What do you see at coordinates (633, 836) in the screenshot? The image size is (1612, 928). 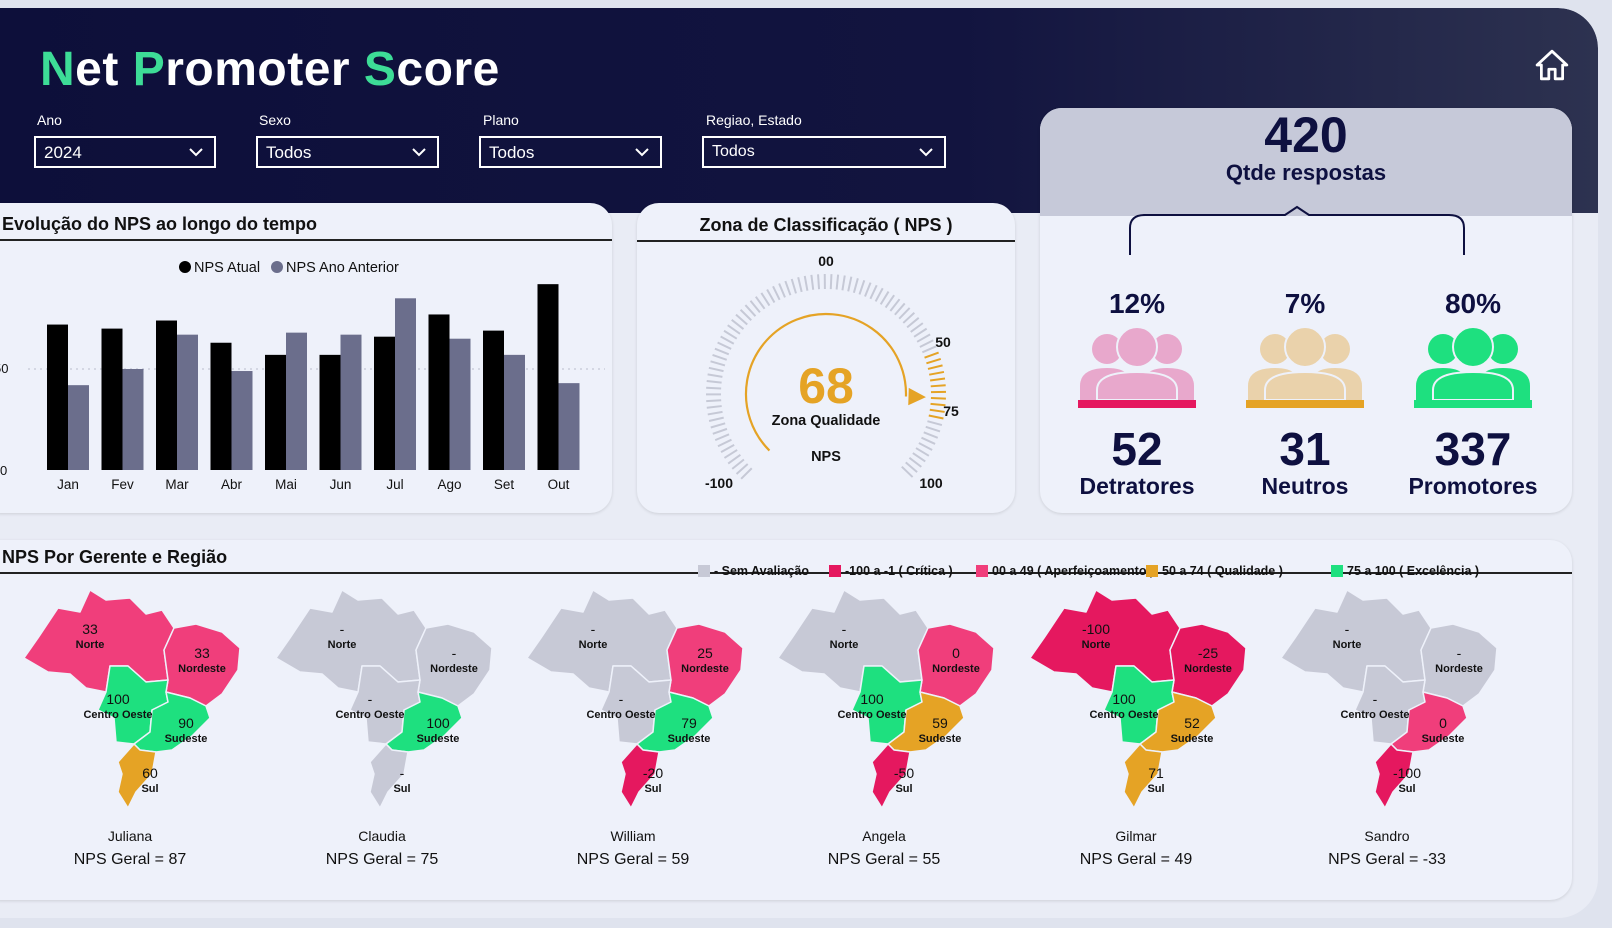 I see `manager-name: William` at bounding box center [633, 836].